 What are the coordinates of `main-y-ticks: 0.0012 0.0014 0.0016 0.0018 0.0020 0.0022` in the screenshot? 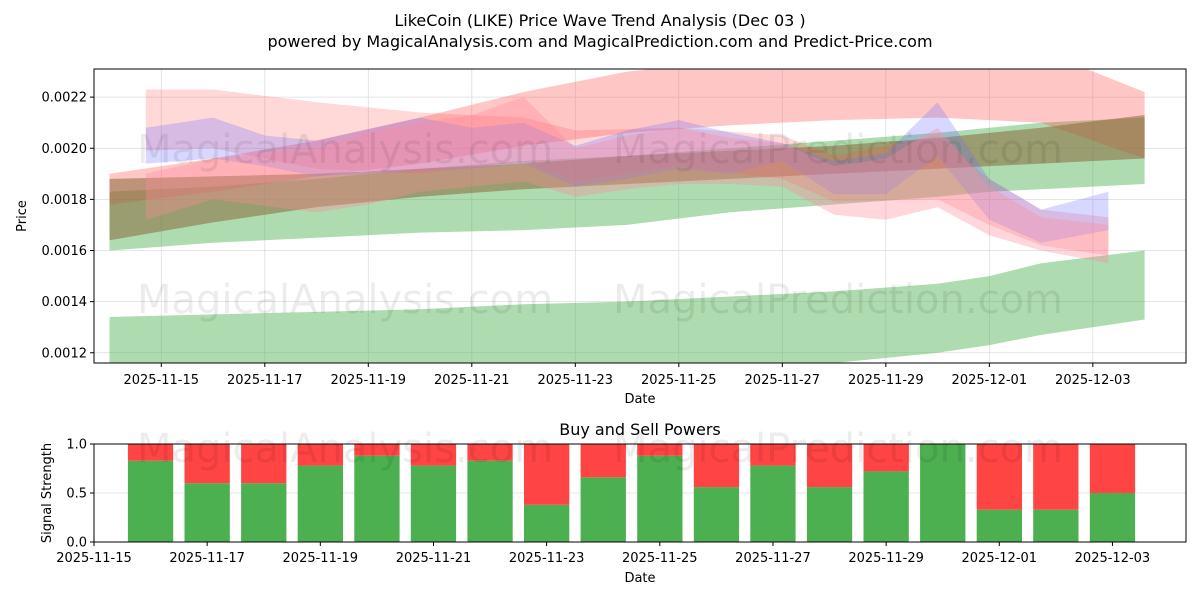 It's located at (68, 226).